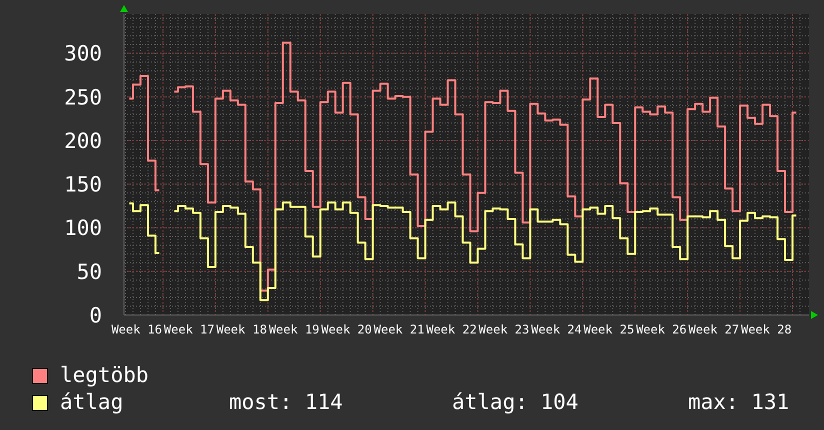  Describe the element at coordinates (83, 228) in the screenshot. I see `y-tick-label: 100` at that location.